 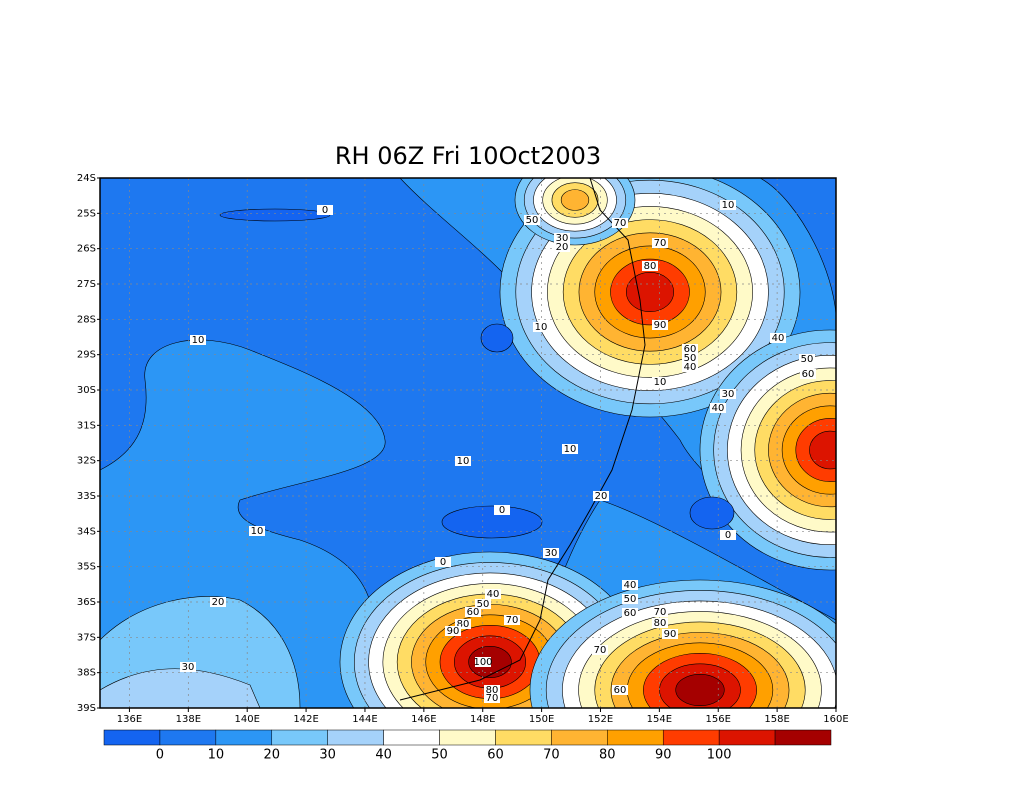 What do you see at coordinates (718, 719) in the screenshot?
I see `x-tick-label: 156E` at bounding box center [718, 719].